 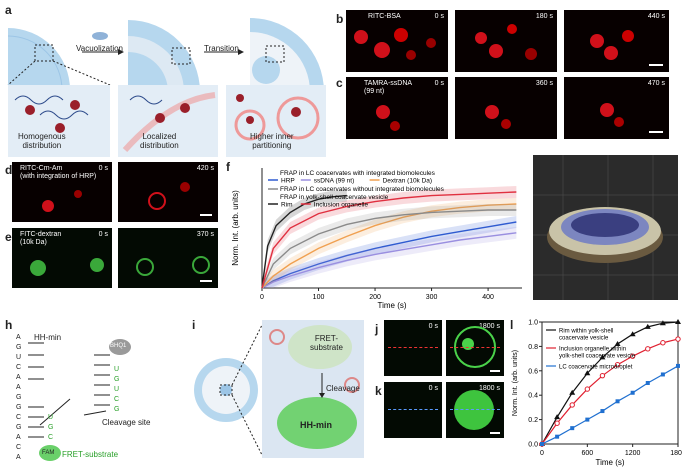 What do you see at coordinates (397, 41) in the screenshot?
I see `micro-b-1: RITC-BSA 0 s` at bounding box center [397, 41].